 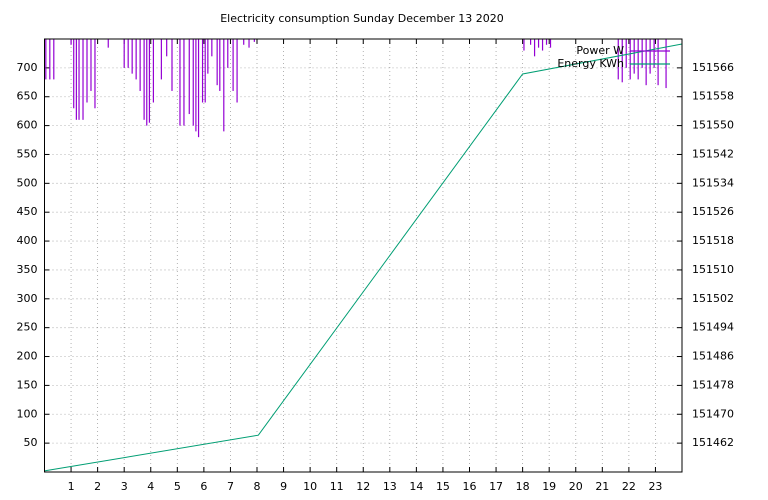 What do you see at coordinates (257, 486) in the screenshot?
I see `x-tick-label: 8` at bounding box center [257, 486].